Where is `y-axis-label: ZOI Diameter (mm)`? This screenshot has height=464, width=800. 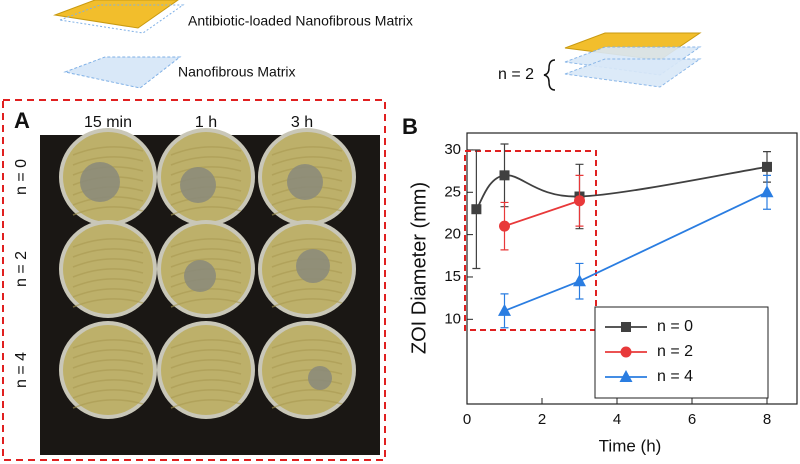
y-axis-label: ZOI Diameter (mm) is located at coordinates (419, 268).